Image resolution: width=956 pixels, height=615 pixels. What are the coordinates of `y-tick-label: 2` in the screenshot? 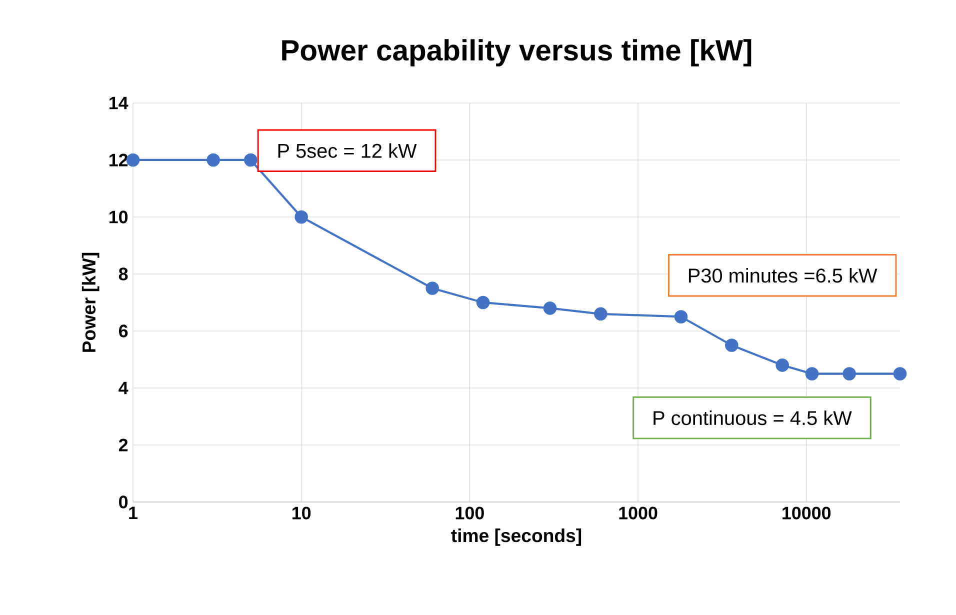 It's located at (123, 445).